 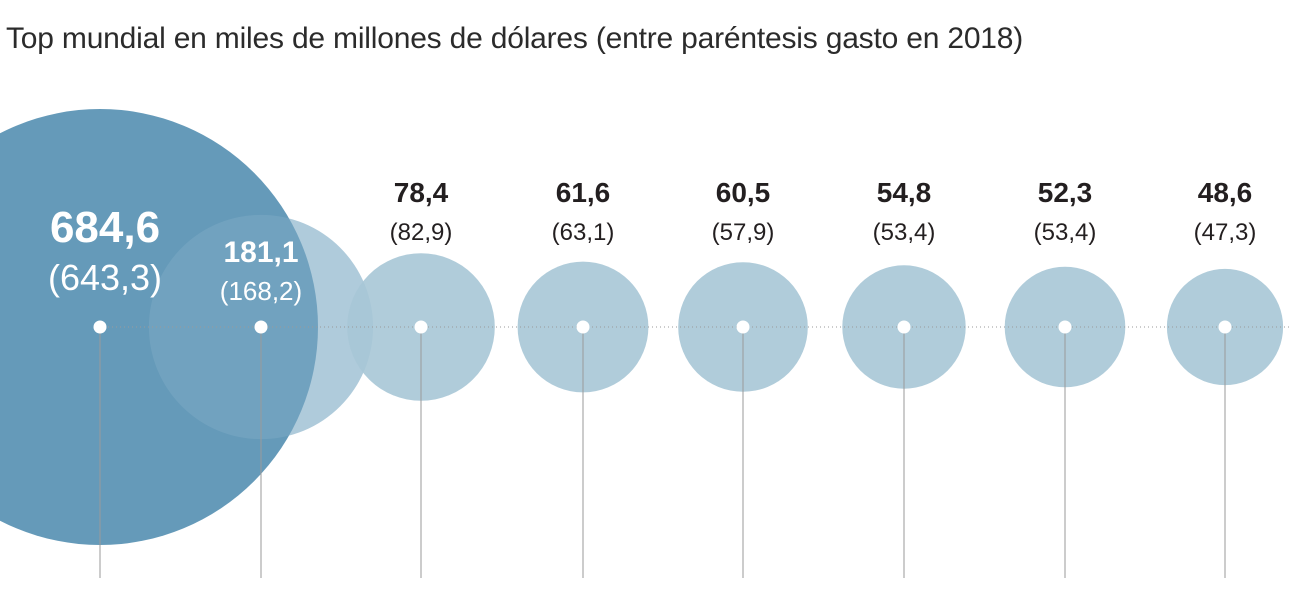 What do you see at coordinates (1225, 232) in the screenshot?
I see `prev-value-label-8: (47,3)` at bounding box center [1225, 232].